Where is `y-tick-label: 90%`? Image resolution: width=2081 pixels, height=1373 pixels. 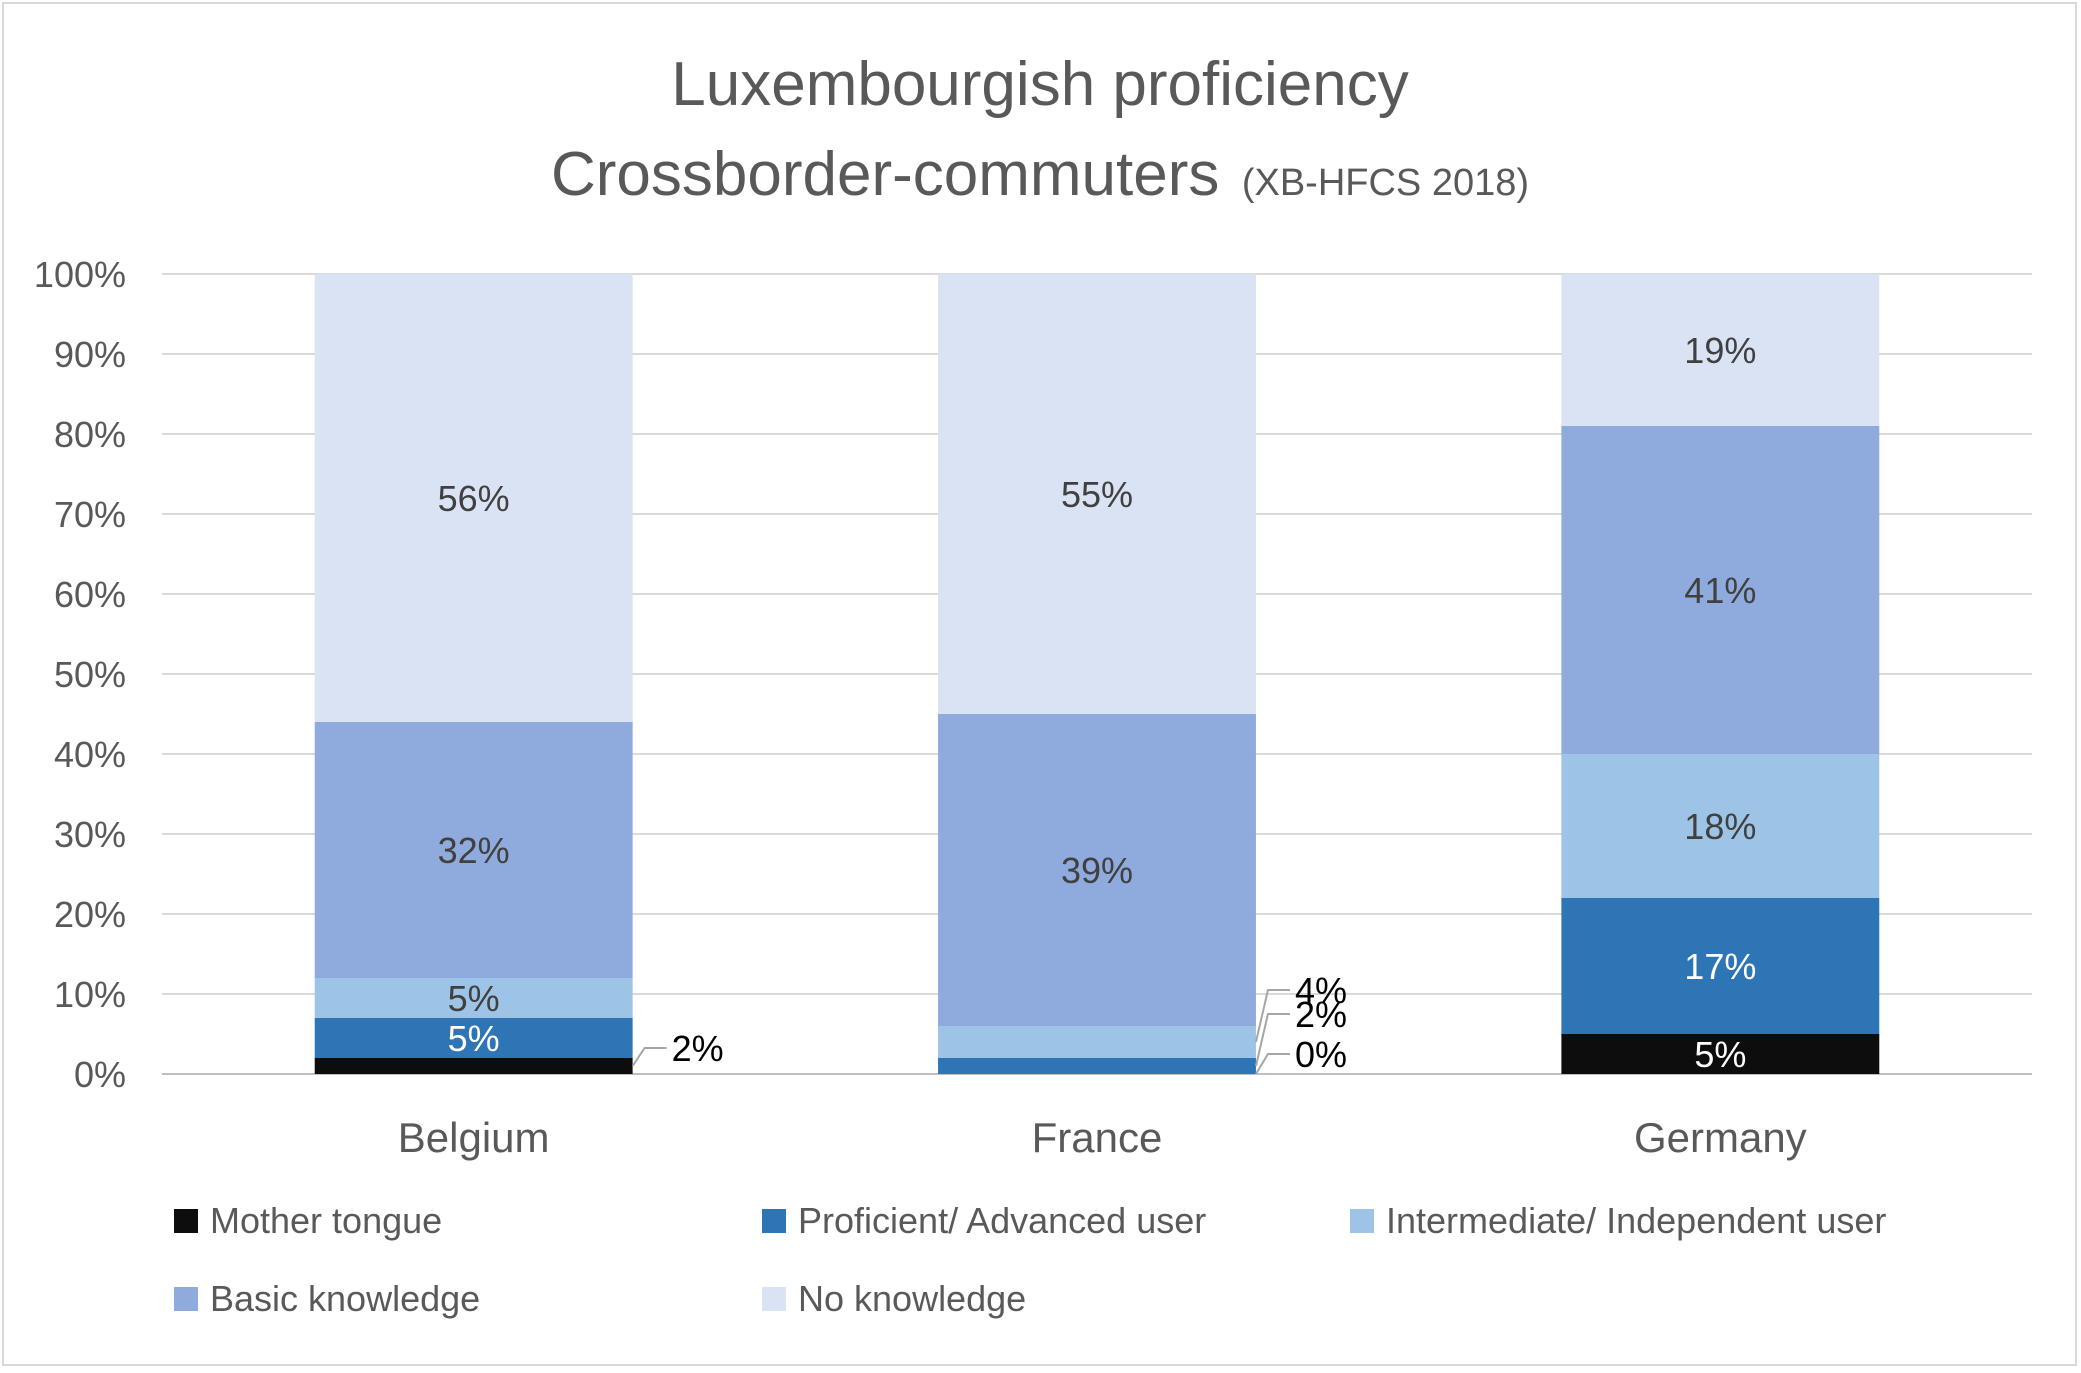 y-tick-label: 90% is located at coordinates (90, 354).